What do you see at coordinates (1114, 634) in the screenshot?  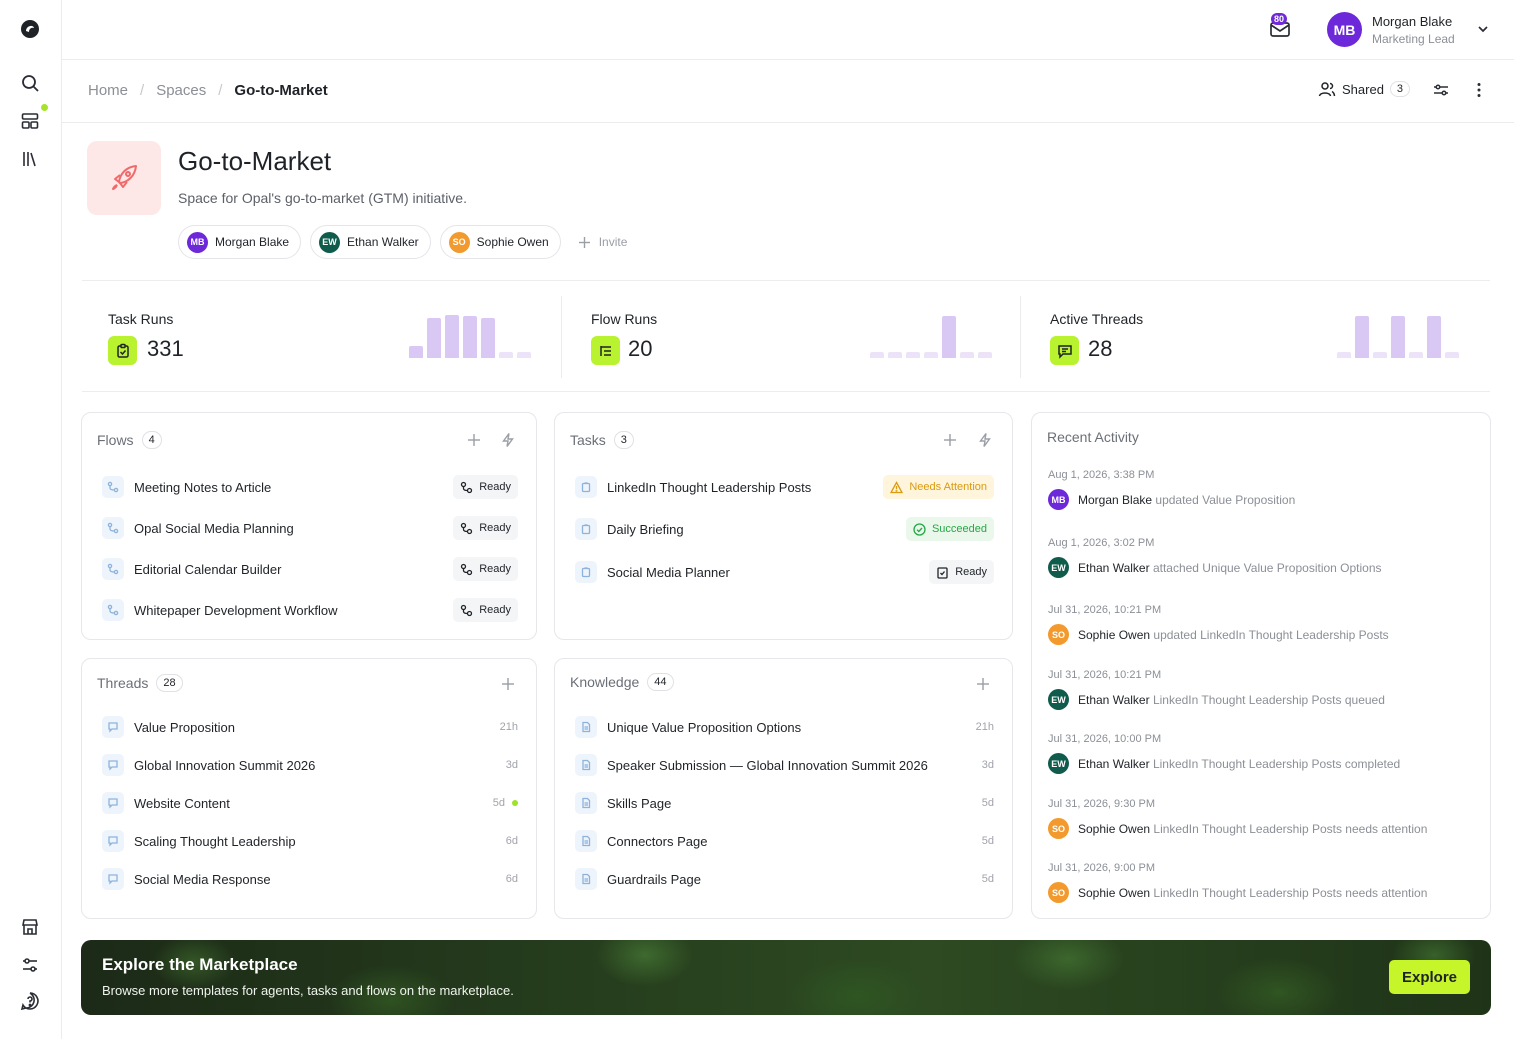 I see `activity-user: Sophie Owen` at bounding box center [1114, 634].